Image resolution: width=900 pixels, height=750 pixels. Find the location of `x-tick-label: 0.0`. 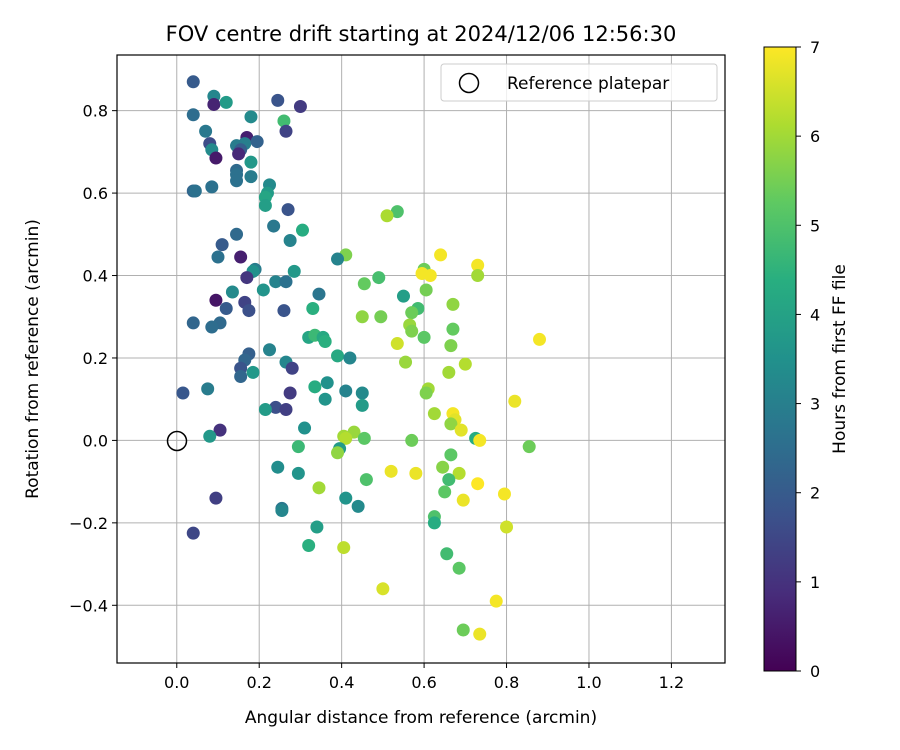

x-tick-label: 0.0 is located at coordinates (176, 682).